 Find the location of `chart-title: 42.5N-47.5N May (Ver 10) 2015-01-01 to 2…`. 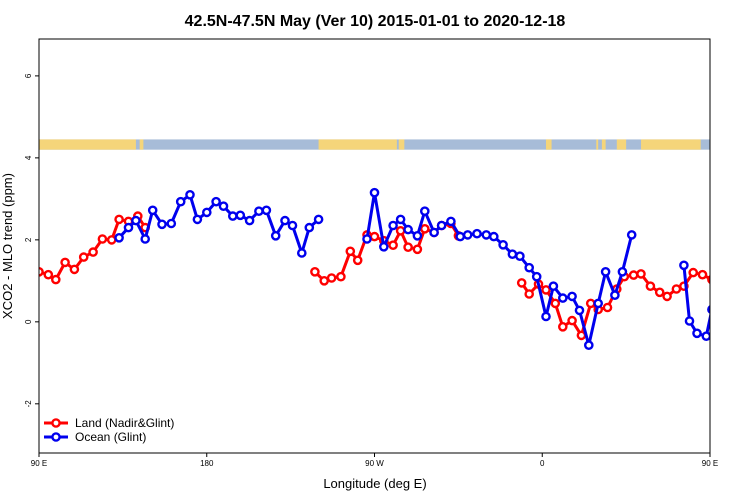

chart-title: 42.5N-47.5N May (Ver 10) 2015-01-01 to 2… is located at coordinates (375, 21).